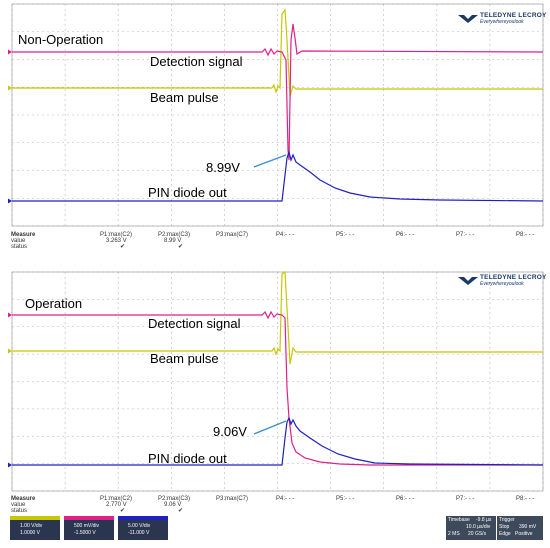  I want to click on channel-box: 500 mV/div -1.5000 V, so click(89, 528).